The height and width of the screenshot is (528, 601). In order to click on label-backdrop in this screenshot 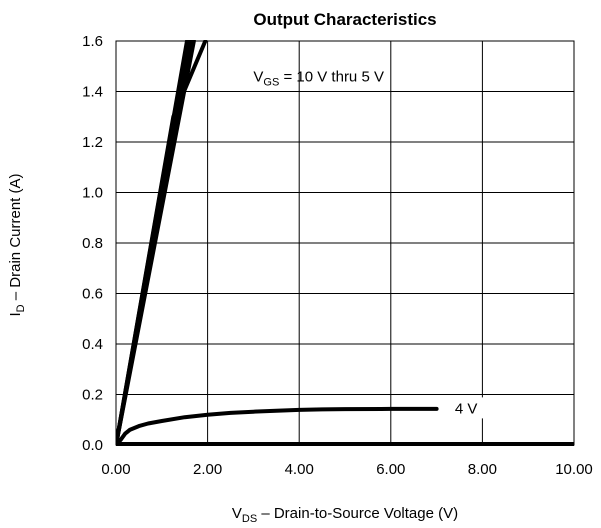, I will do `click(467, 408)`.